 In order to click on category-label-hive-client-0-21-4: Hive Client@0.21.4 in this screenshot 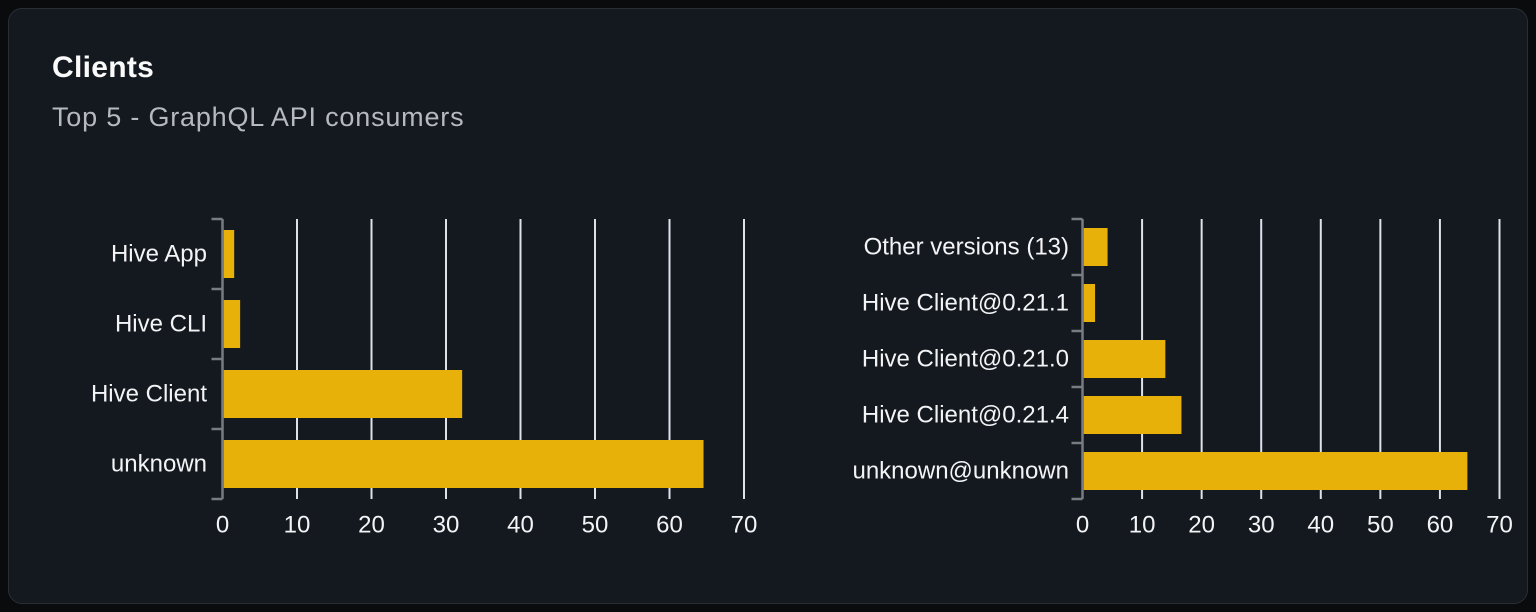, I will do `click(965, 415)`.